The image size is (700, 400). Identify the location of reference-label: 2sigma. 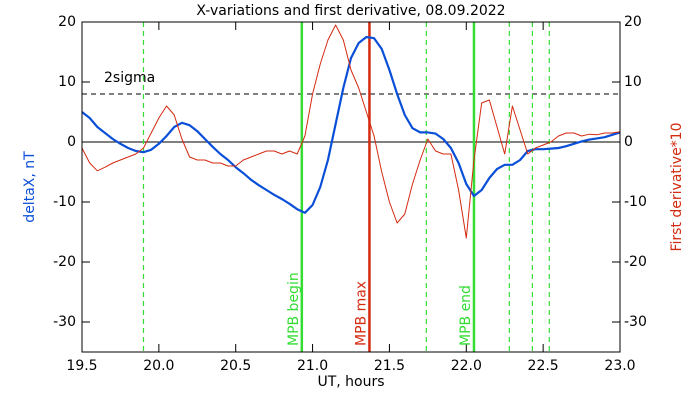
(129, 78).